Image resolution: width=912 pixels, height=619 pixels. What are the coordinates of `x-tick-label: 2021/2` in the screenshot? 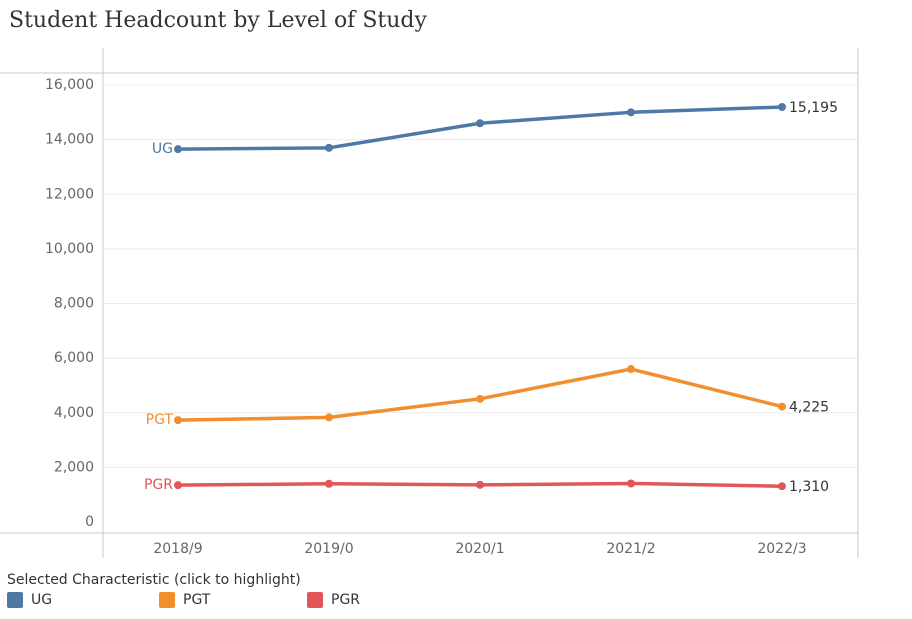 It's located at (630, 549).